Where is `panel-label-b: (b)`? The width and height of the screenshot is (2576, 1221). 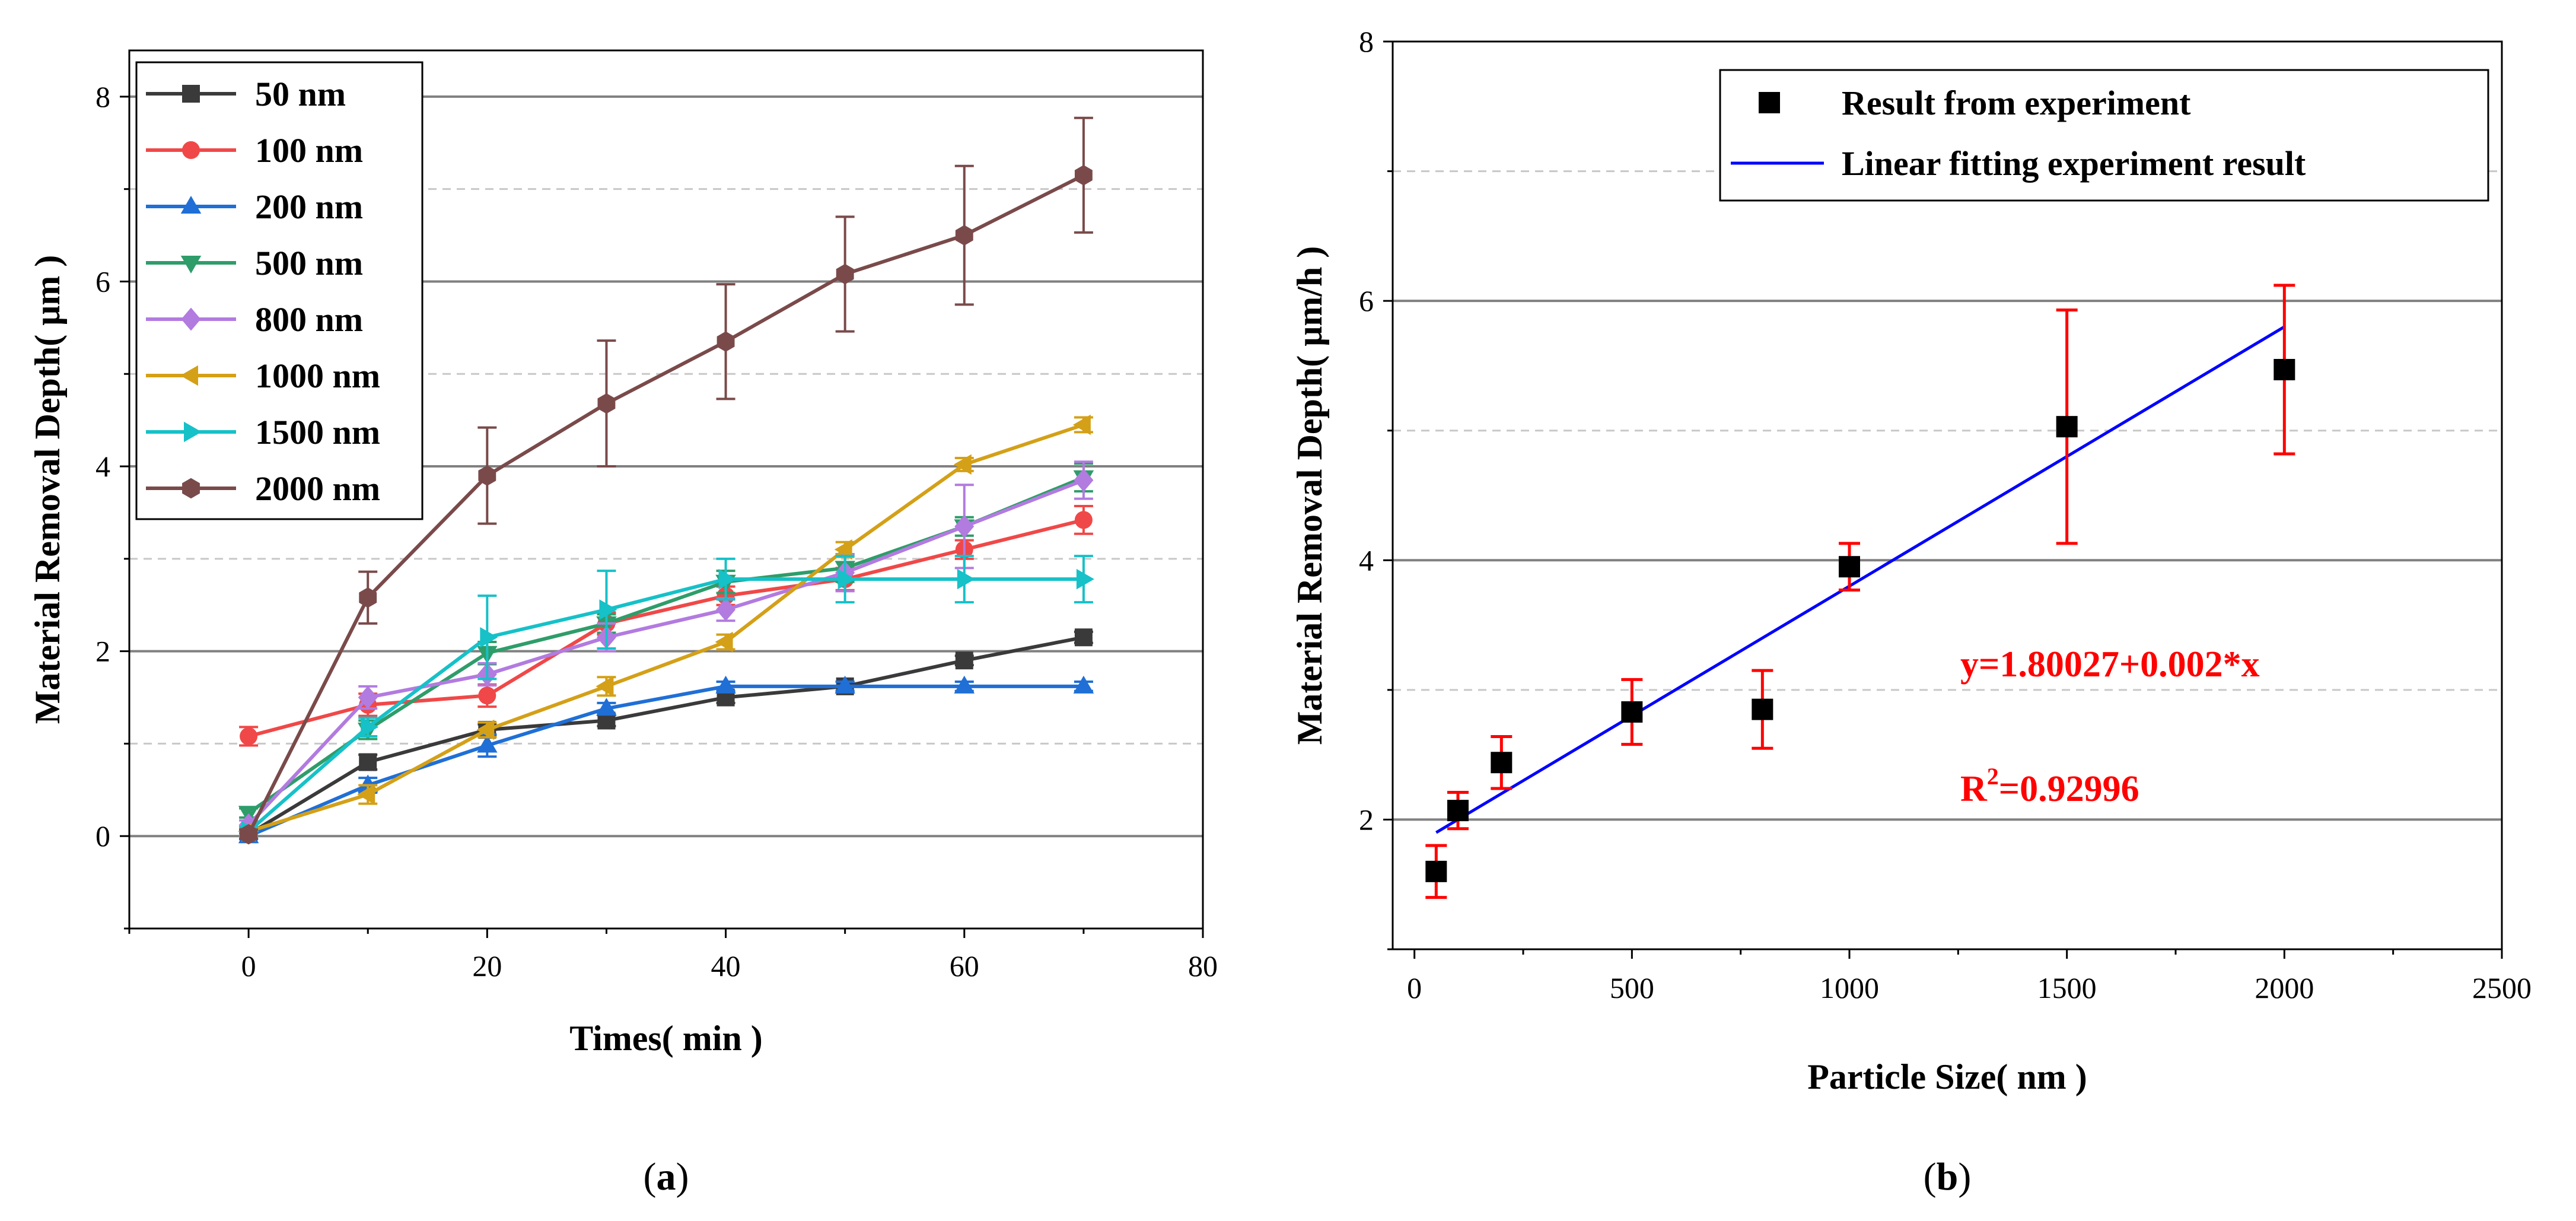
panel-label-b: (b) is located at coordinates (1948, 1177).